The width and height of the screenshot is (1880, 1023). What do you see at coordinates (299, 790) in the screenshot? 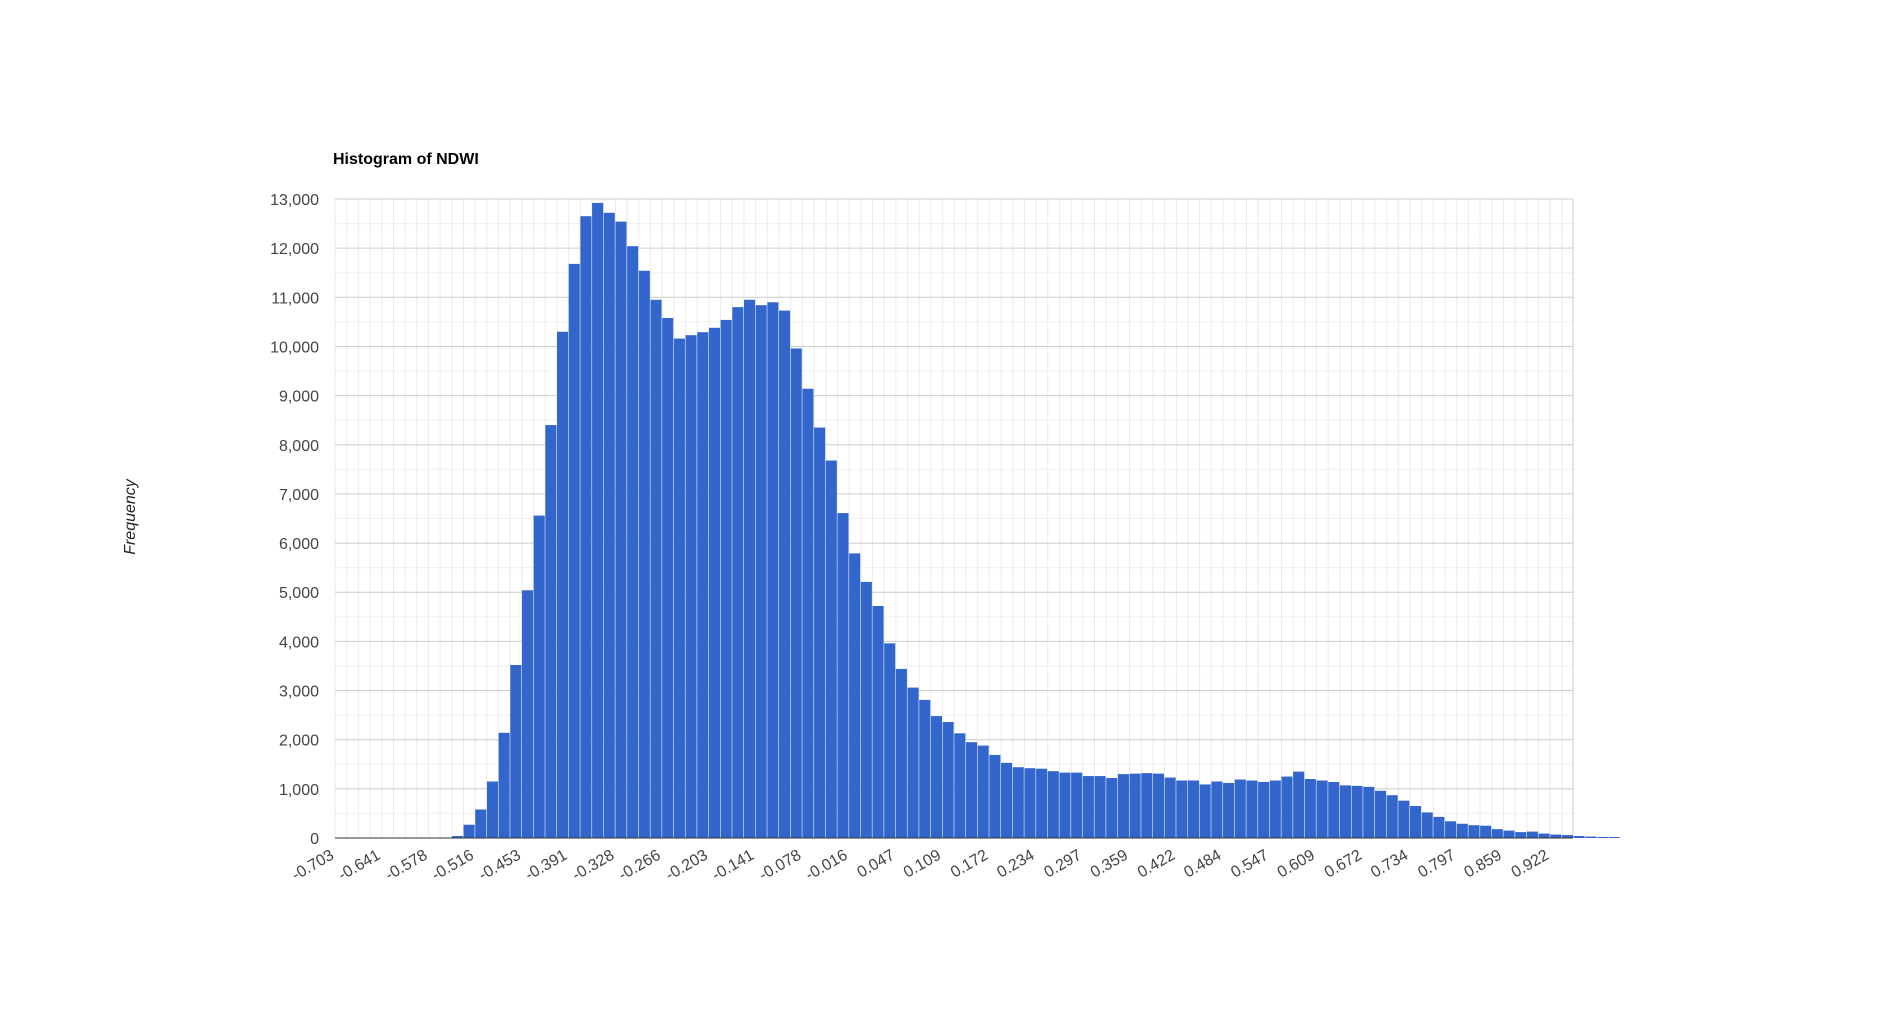
I see `y-tick-label: 1,000` at bounding box center [299, 790].